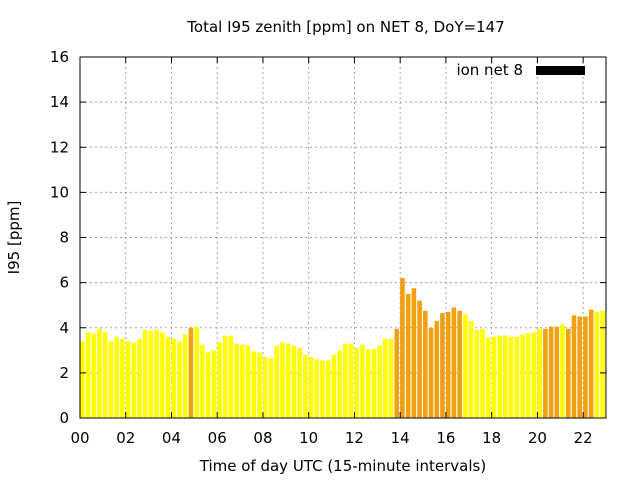  What do you see at coordinates (342, 466) in the screenshot?
I see `x-axis-label: Time of day UTC (15-minute intervals)` at bounding box center [342, 466].